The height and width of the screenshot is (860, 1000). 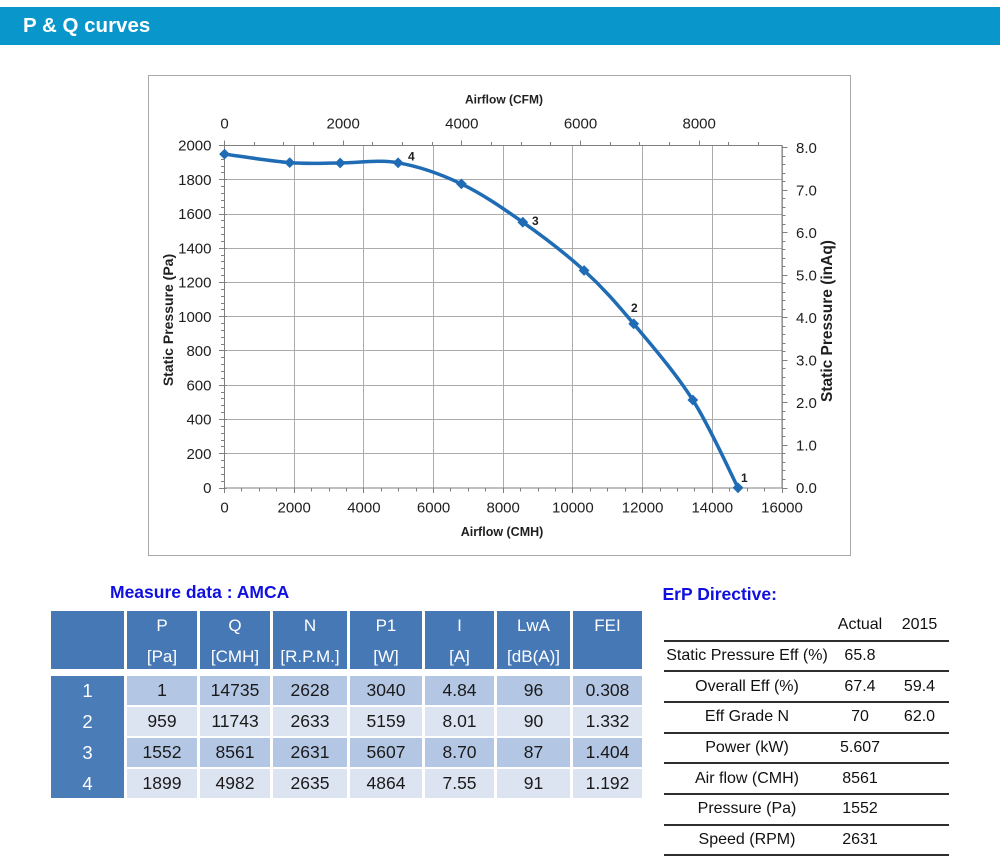 What do you see at coordinates (806, 318) in the screenshot?
I see `svg-text: 4.0` at bounding box center [806, 318].